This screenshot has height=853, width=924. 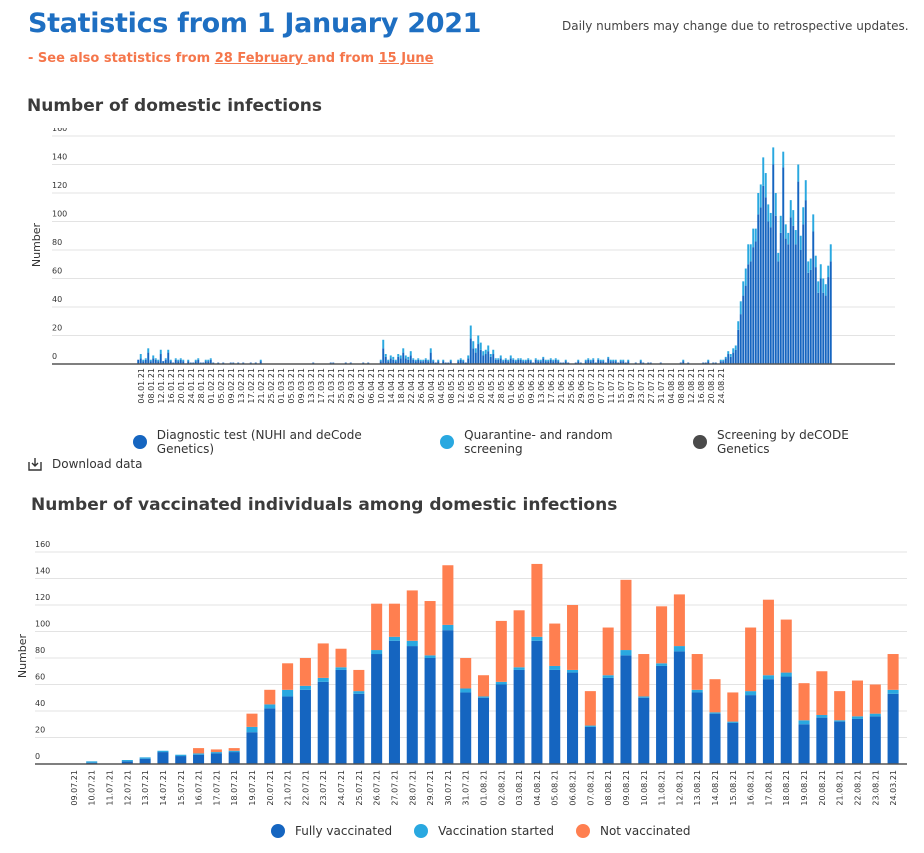 What do you see at coordinates (37, 756) in the screenshot?
I see `y-tick-label: 0` at bounding box center [37, 756].